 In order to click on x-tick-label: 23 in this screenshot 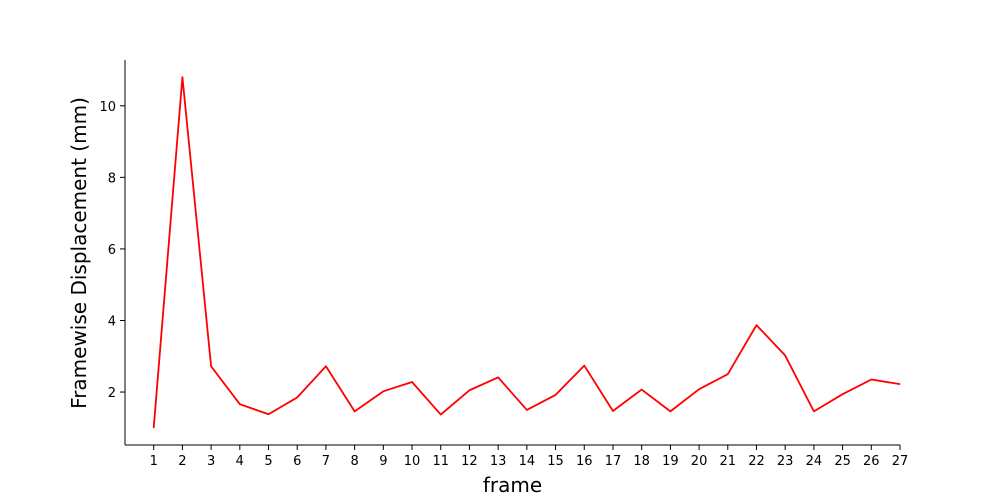, I will do `click(785, 461)`.